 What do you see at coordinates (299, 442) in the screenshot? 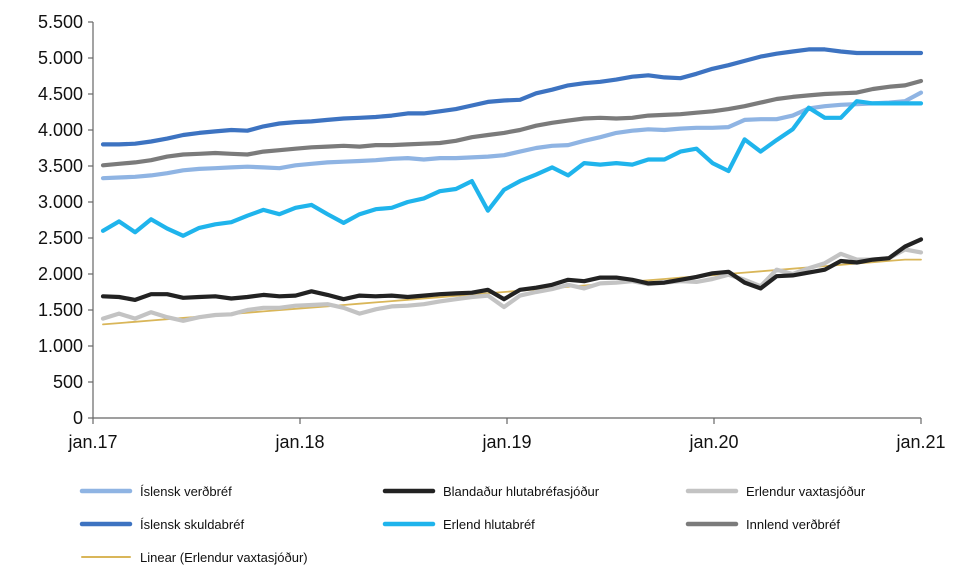
I see `x-tick-label: jan.18` at bounding box center [299, 442].